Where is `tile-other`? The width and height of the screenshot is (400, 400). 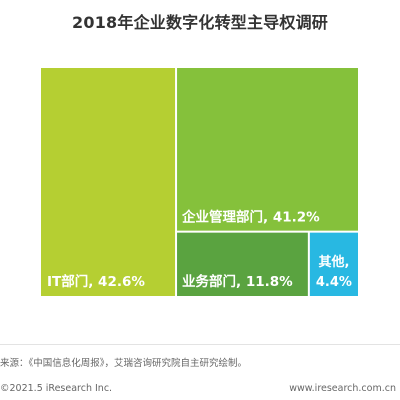
tile-other is located at coordinates (333, 264).